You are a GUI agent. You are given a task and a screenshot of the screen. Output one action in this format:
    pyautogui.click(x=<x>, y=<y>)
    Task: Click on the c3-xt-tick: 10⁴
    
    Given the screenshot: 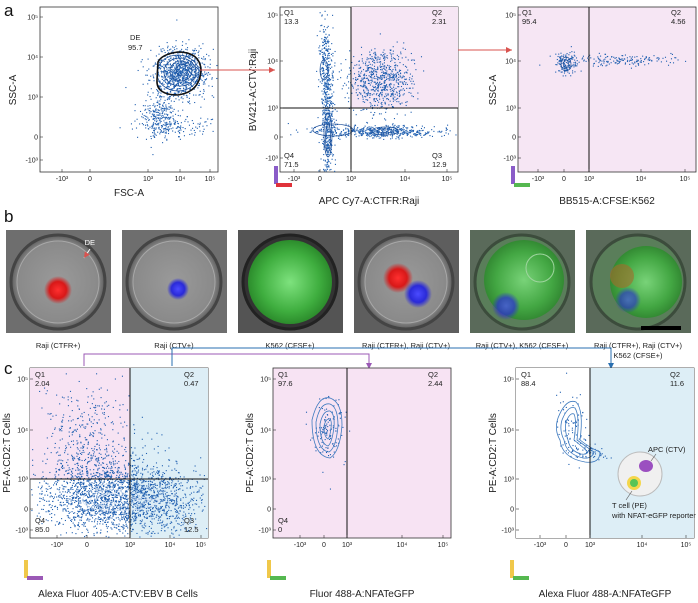 What is the action you would take?
    pyautogui.click(x=642, y=545)
    